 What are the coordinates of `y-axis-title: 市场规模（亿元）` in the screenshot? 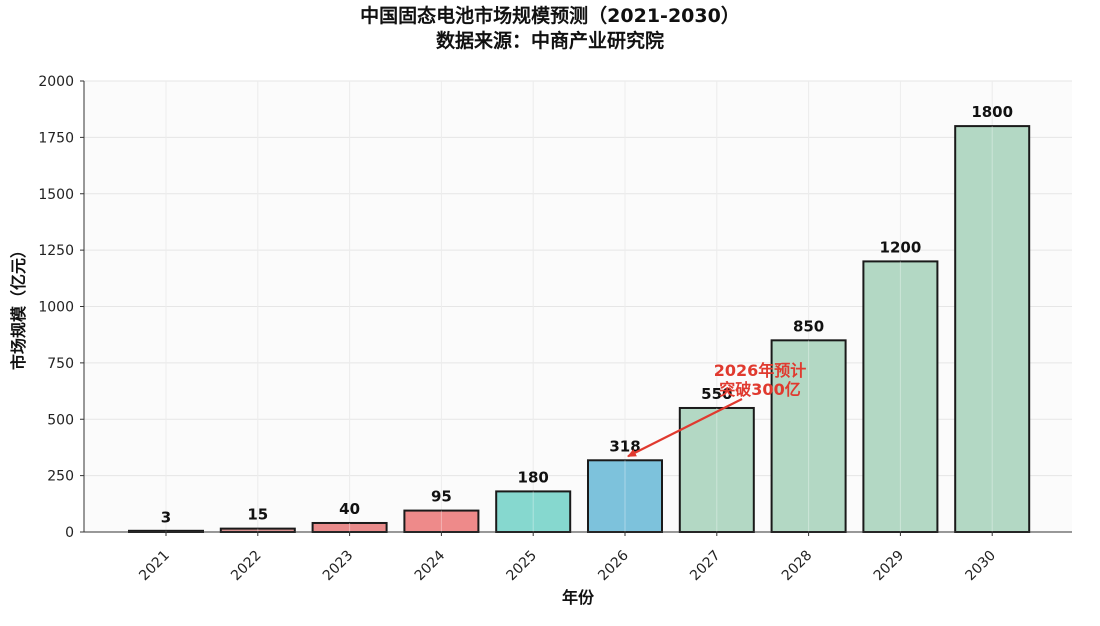 It's located at (18, 306).